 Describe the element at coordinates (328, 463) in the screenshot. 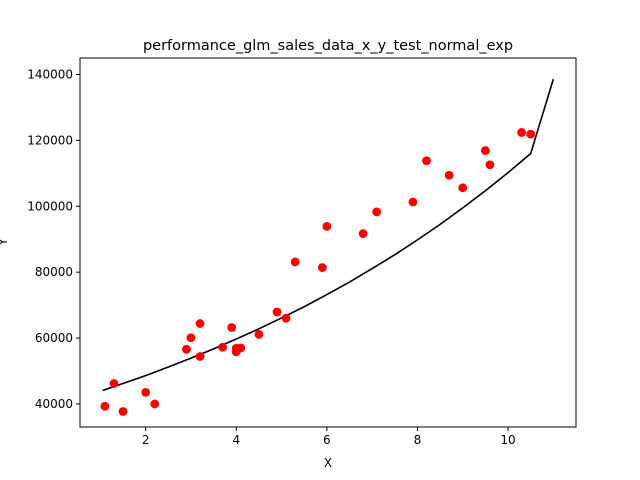

I see `x-axis-label: X` at that location.